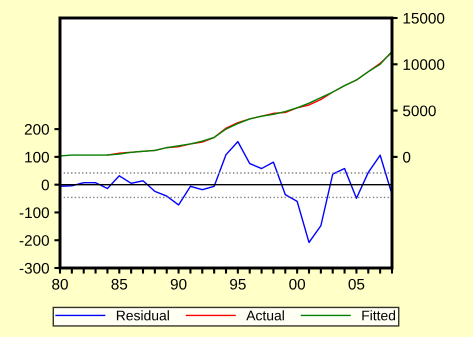 The width and height of the screenshot is (473, 337). Describe the element at coordinates (265, 315) in the screenshot. I see `legend-label: Actual` at that location.